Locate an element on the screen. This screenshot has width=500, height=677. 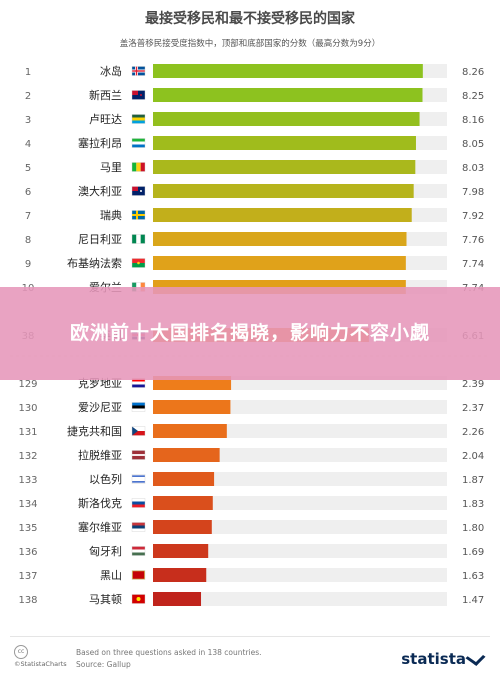
nigeria-flag-outline is located at coordinates (138, 239).